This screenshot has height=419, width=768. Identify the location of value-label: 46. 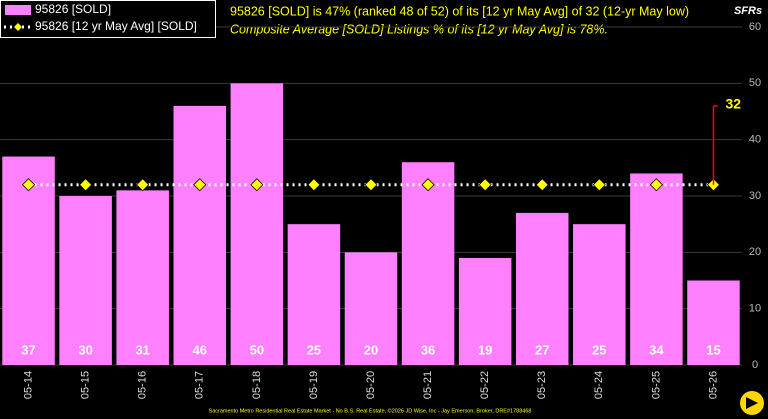
(200, 349).